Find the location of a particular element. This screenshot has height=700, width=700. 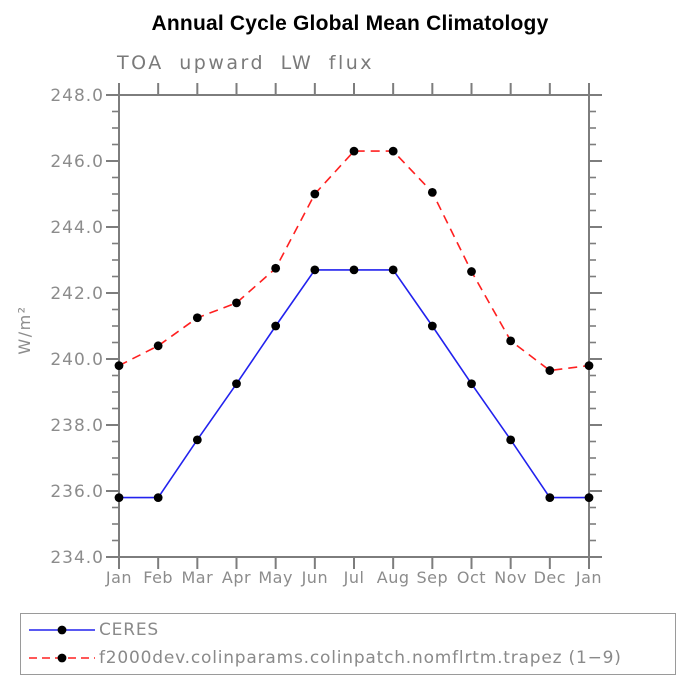

y-tick-label: 236.0 is located at coordinates (77, 492).